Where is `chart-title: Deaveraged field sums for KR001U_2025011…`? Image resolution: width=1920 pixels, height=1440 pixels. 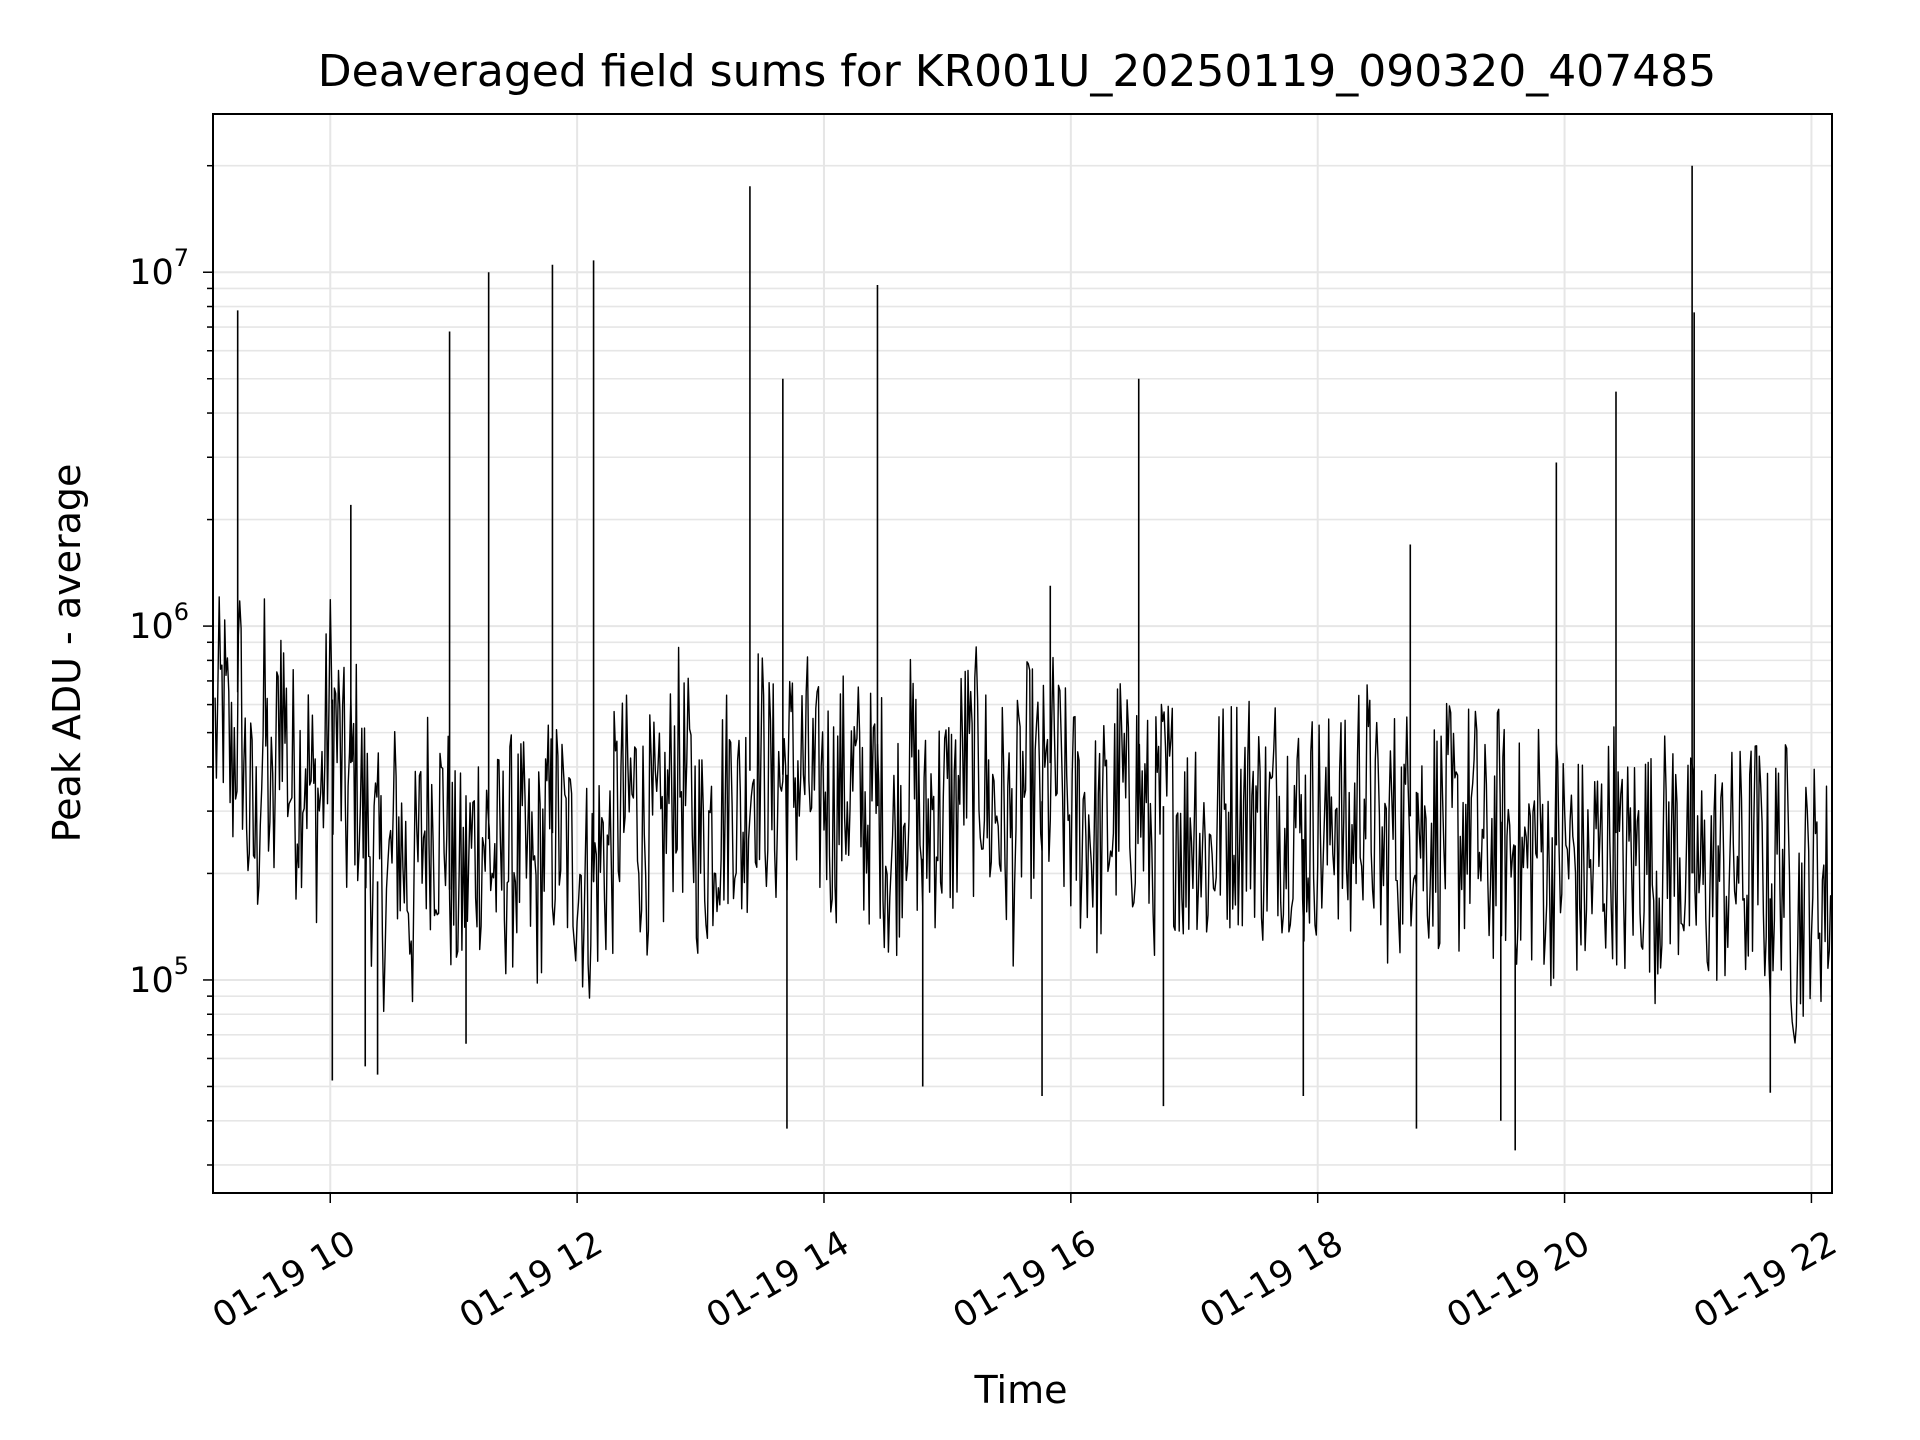 chart-title: Deaveraged field sums for KR001U_2025011… is located at coordinates (1017, 71).